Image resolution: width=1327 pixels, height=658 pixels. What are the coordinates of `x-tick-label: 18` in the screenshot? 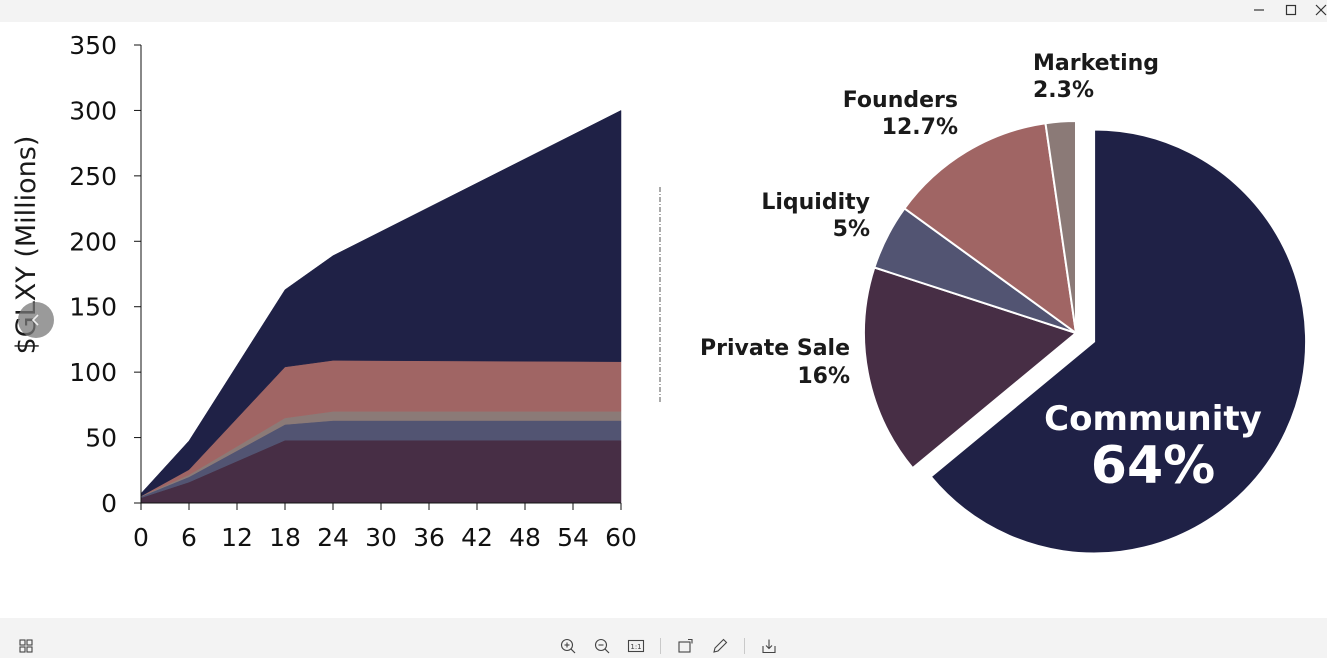 It's located at (285, 537).